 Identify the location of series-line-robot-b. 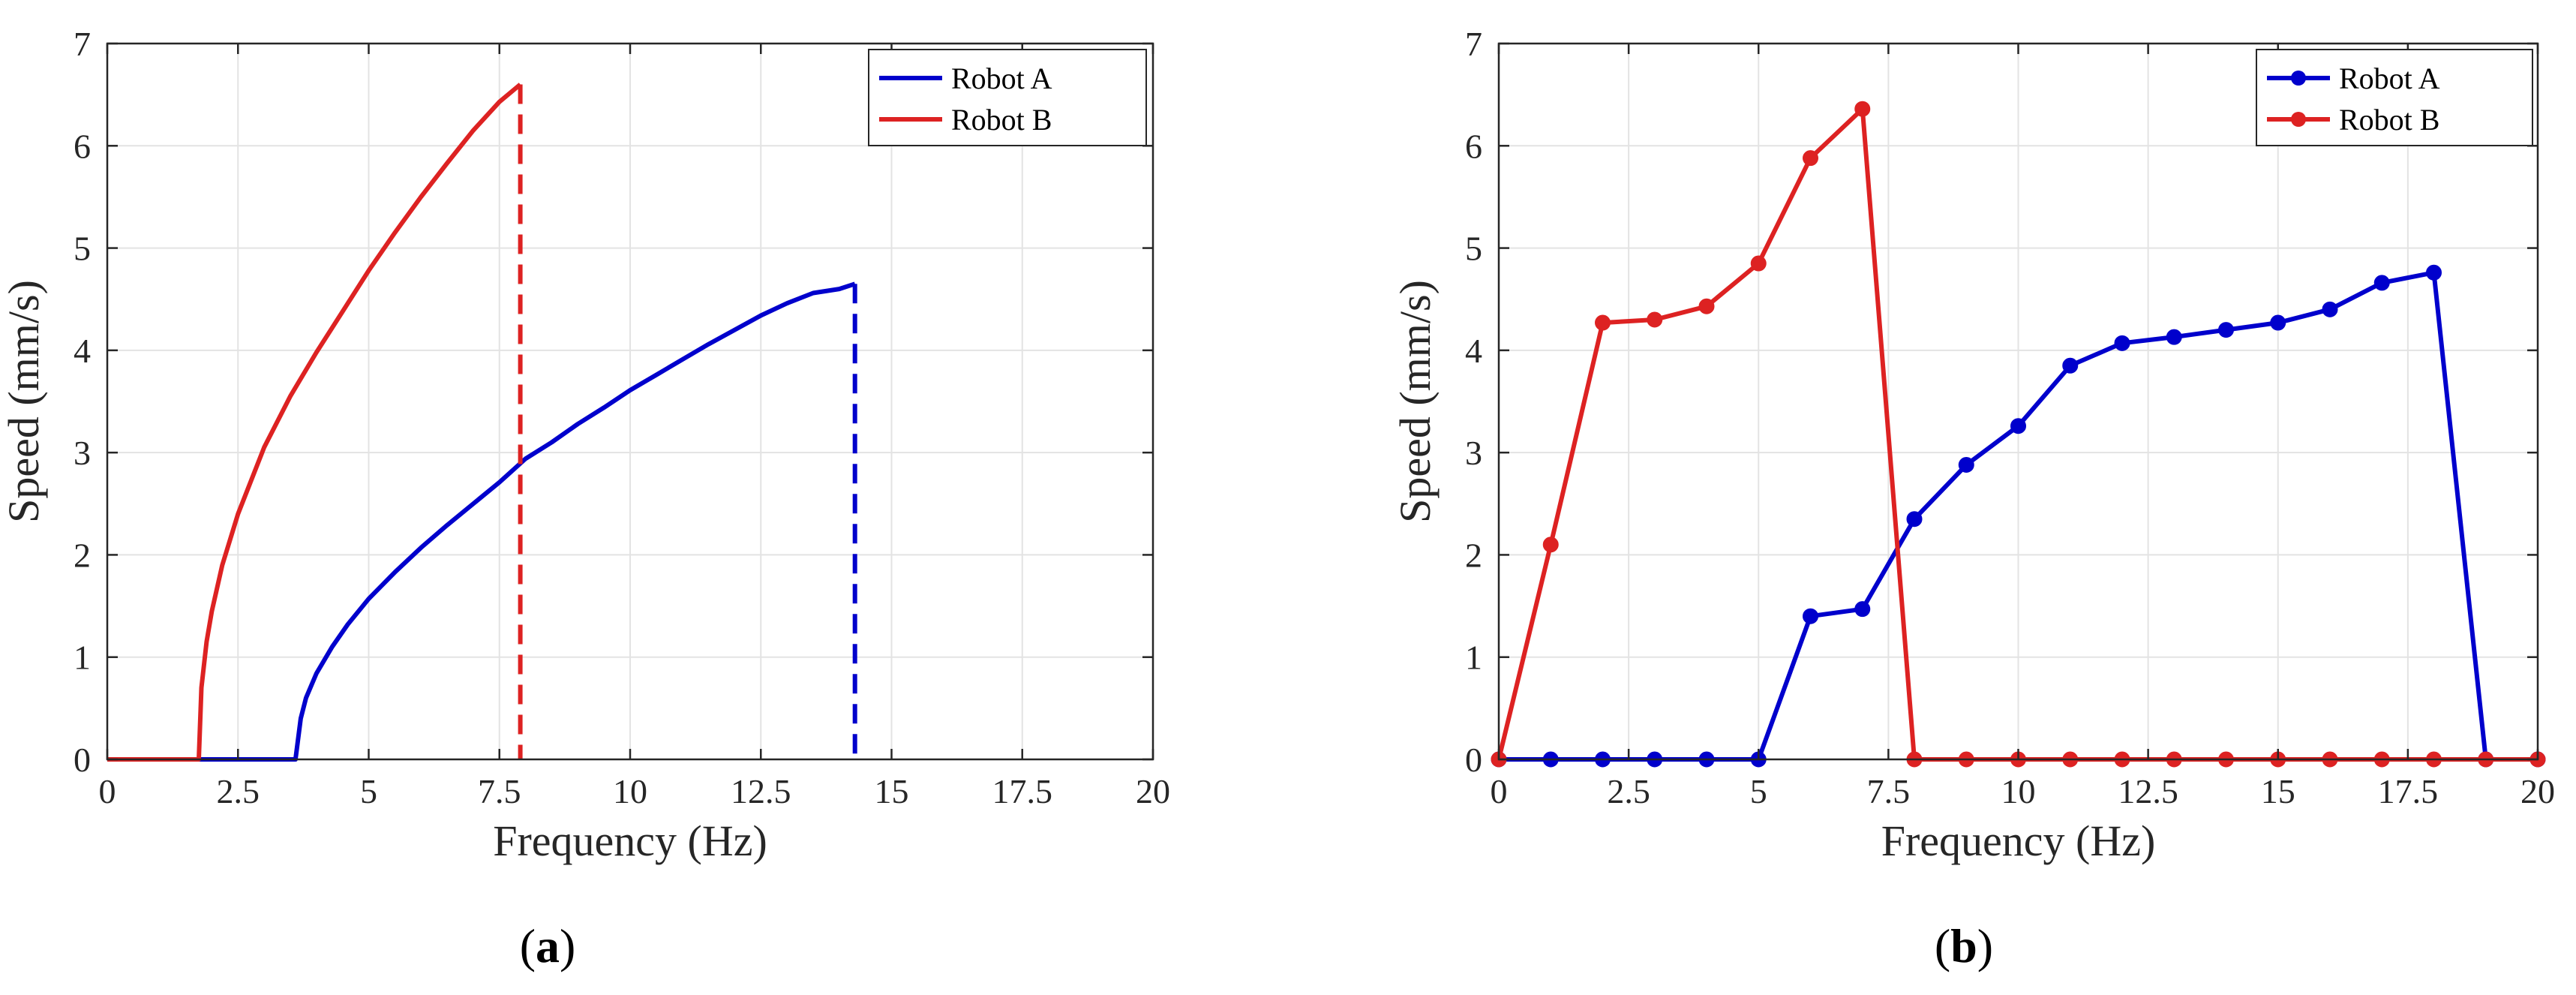
(314, 422).